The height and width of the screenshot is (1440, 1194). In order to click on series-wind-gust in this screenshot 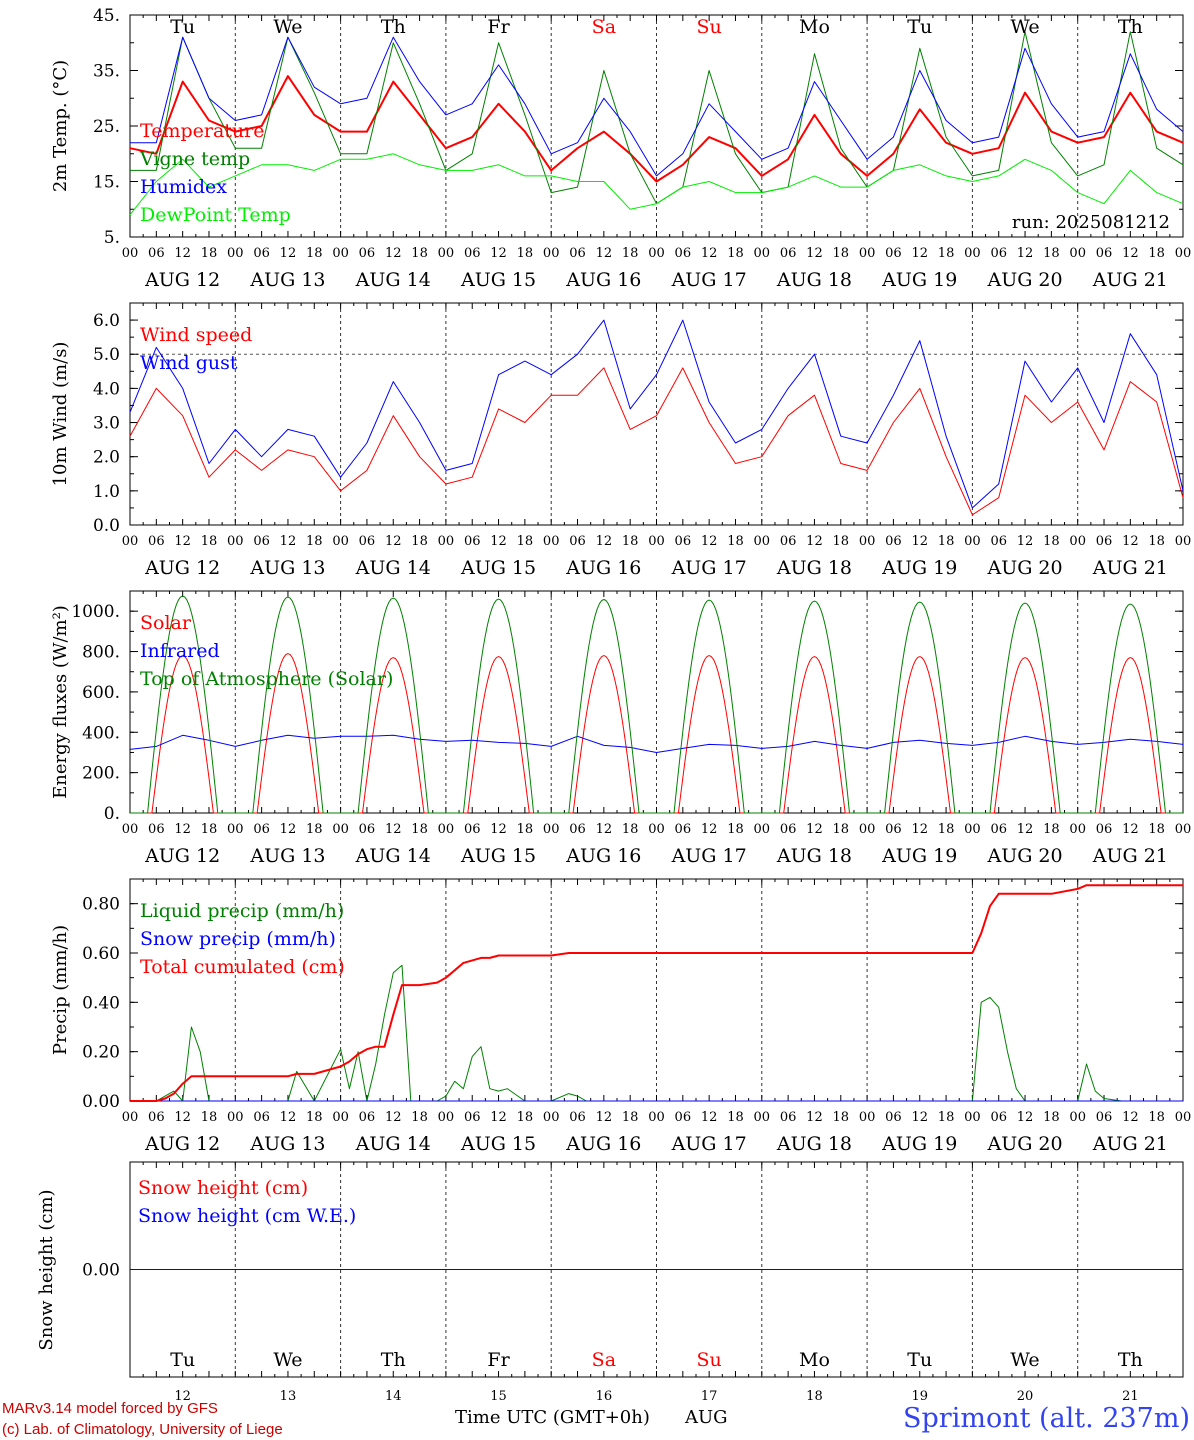, I will do `click(656, 414)`.